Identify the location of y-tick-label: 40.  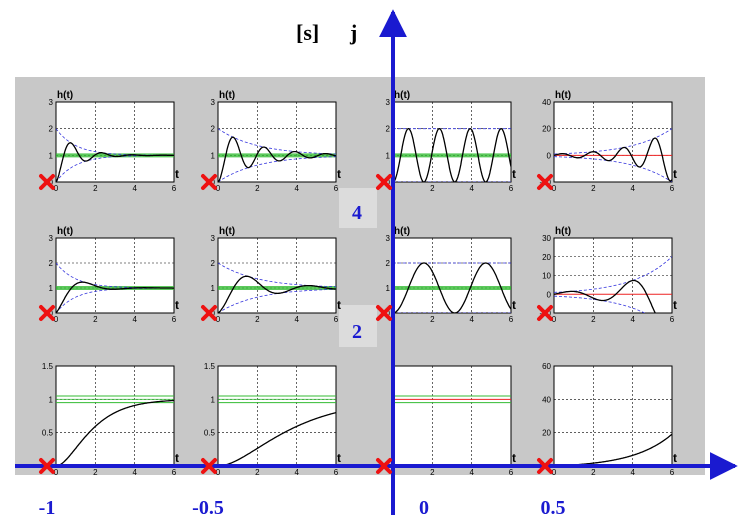
(546, 399).